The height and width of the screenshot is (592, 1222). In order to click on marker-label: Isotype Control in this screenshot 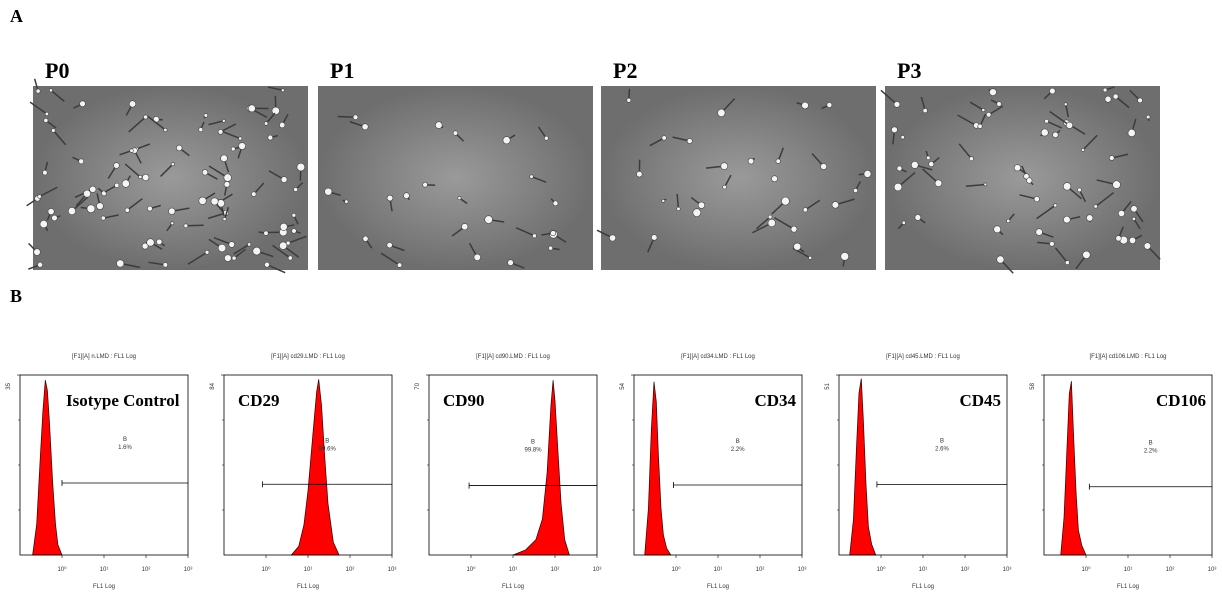, I will do `click(123, 400)`.